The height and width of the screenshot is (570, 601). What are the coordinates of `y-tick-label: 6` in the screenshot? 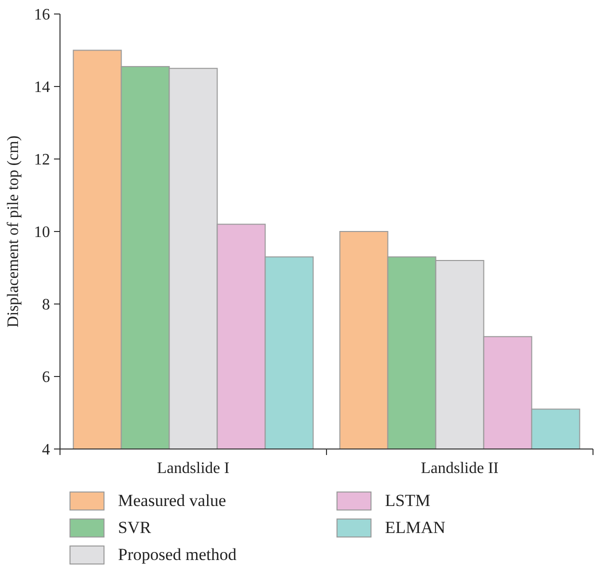 It's located at (46, 377).